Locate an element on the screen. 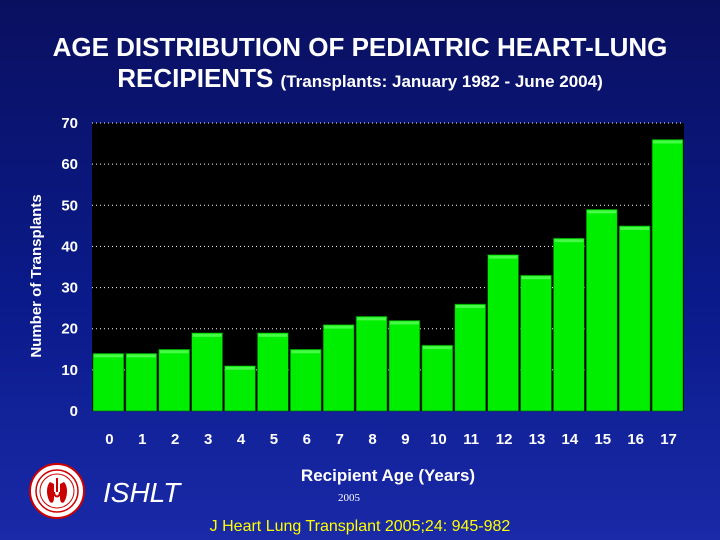 The height and width of the screenshot is (540, 720). x-tick-label: 1 is located at coordinates (142, 439).